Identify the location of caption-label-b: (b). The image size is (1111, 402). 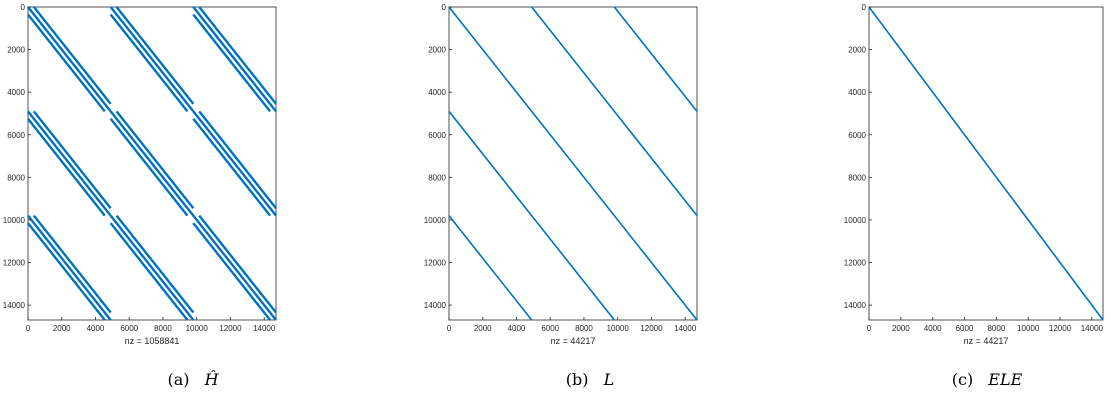
(577, 379).